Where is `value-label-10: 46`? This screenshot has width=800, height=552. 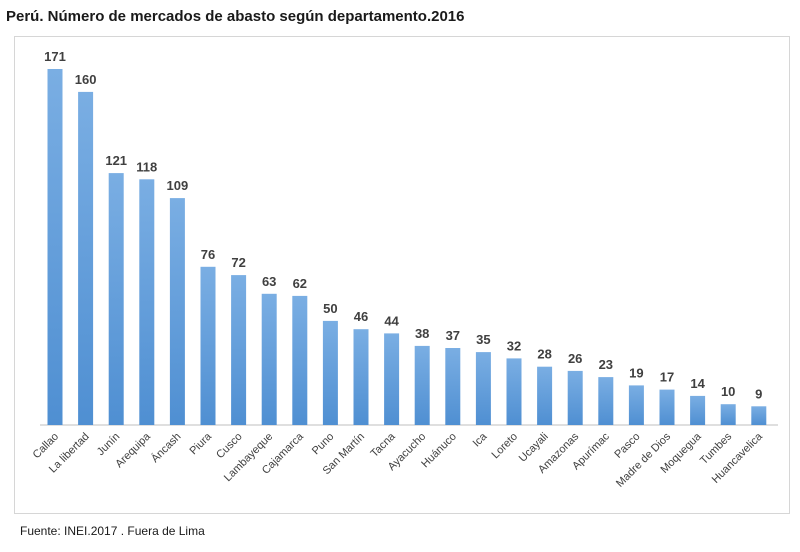
value-label-10: 46 is located at coordinates (361, 316).